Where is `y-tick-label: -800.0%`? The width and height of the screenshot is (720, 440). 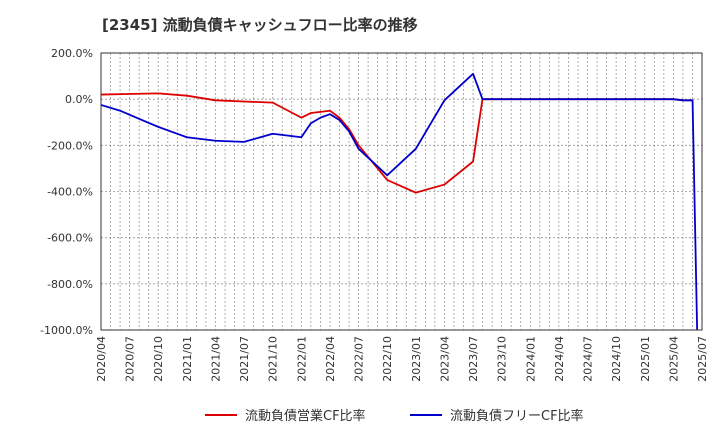
y-tick-label: -800.0% is located at coordinates (70, 284).